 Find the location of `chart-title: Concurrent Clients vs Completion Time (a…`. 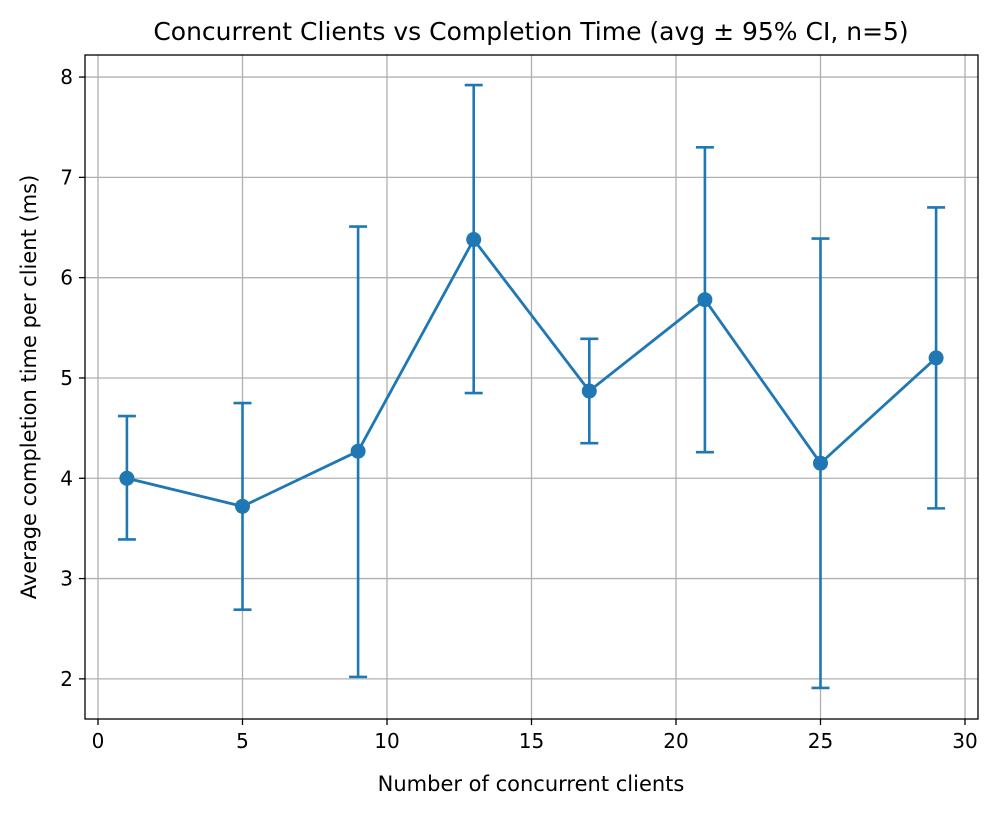

chart-title: Concurrent Clients vs Completion Time (a… is located at coordinates (530, 31).